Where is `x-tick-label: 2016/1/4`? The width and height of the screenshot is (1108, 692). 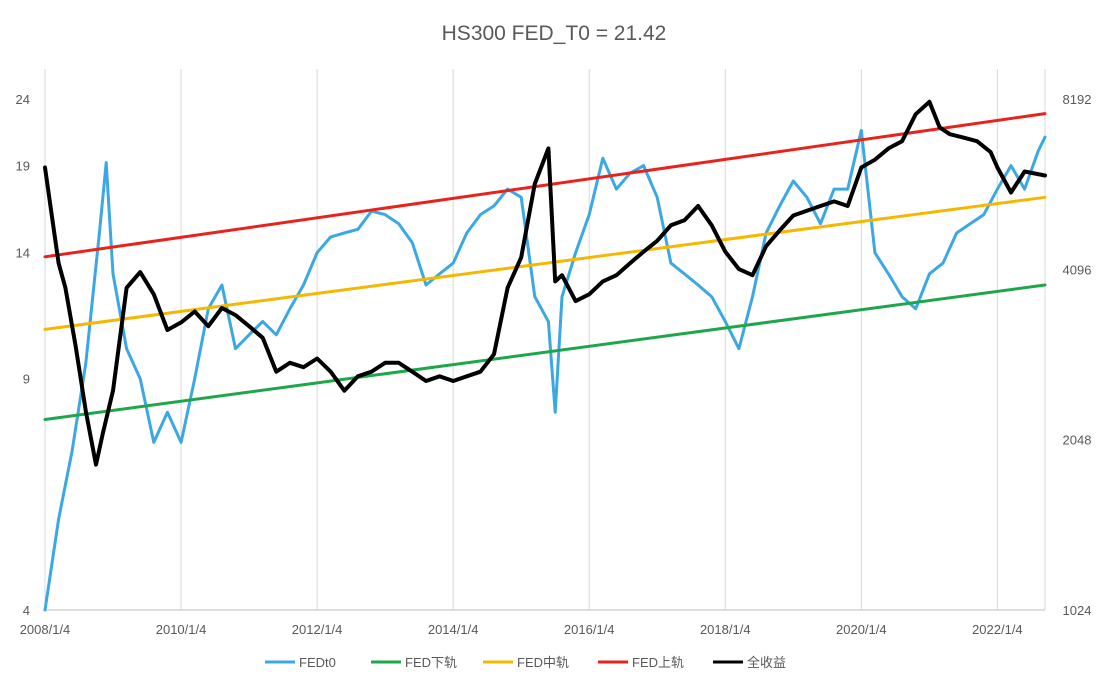
x-tick-label: 2016/1/4 is located at coordinates (589, 629).